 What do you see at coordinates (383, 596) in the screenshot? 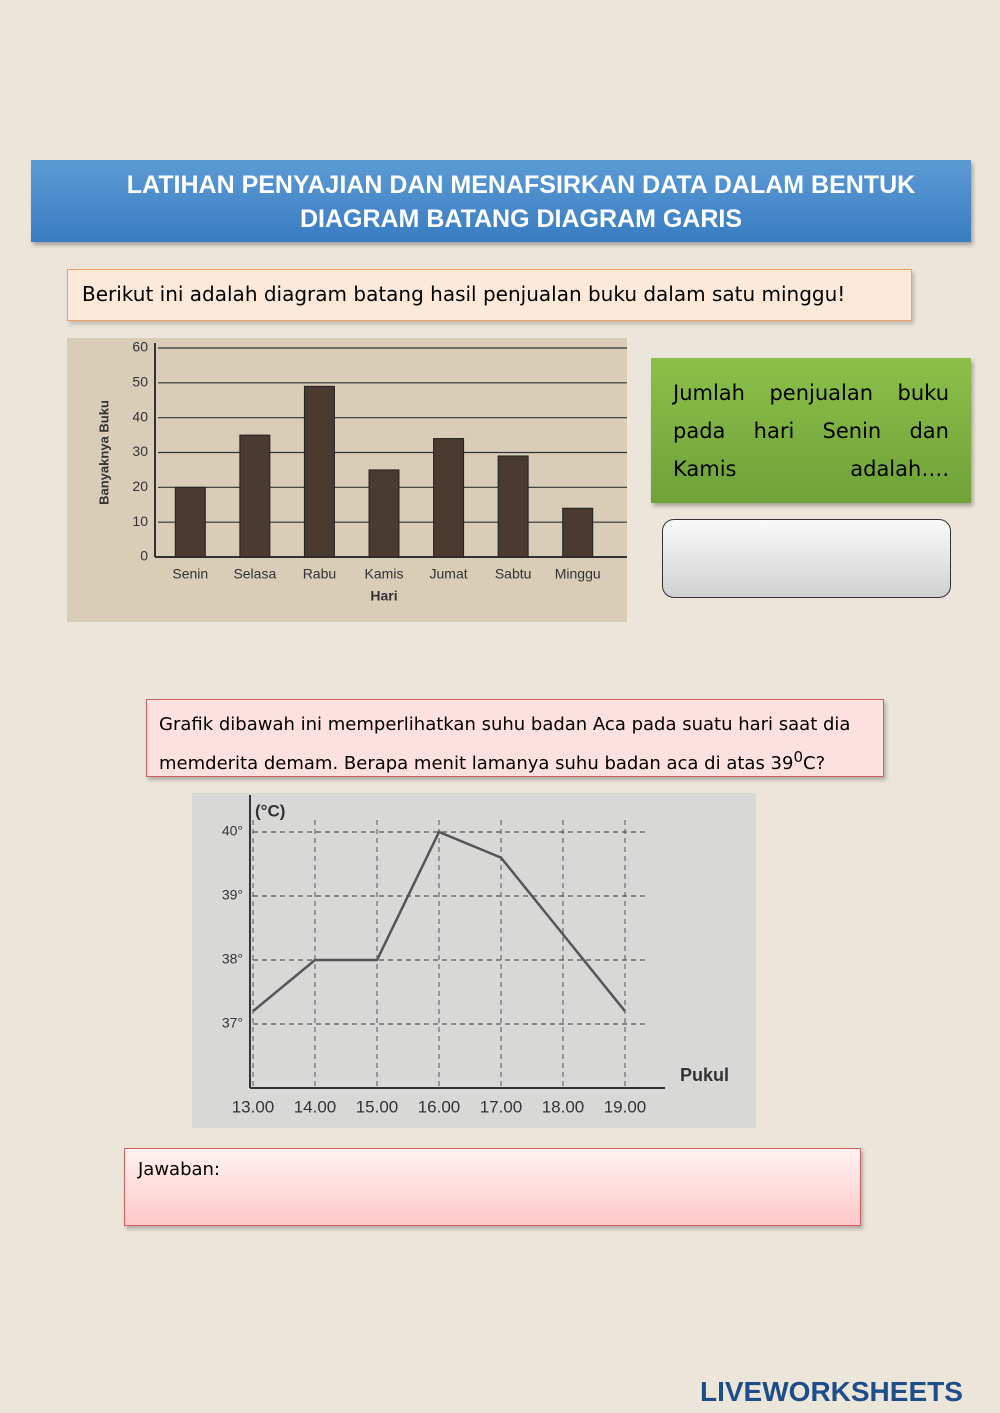
I see `x-axis-label: Hari` at bounding box center [383, 596].